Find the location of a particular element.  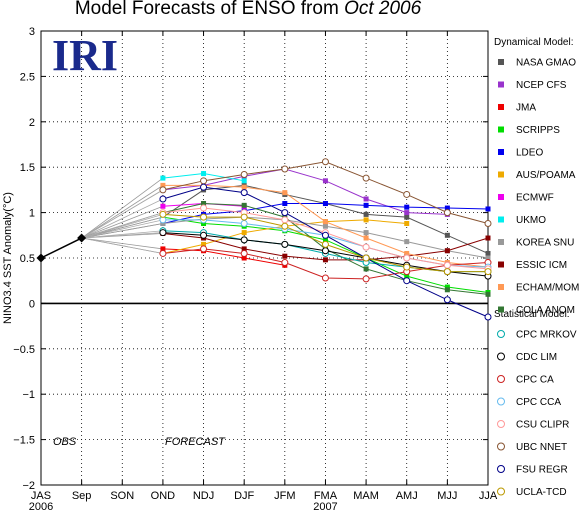

y-tick-label: 1 is located at coordinates (32, 214).